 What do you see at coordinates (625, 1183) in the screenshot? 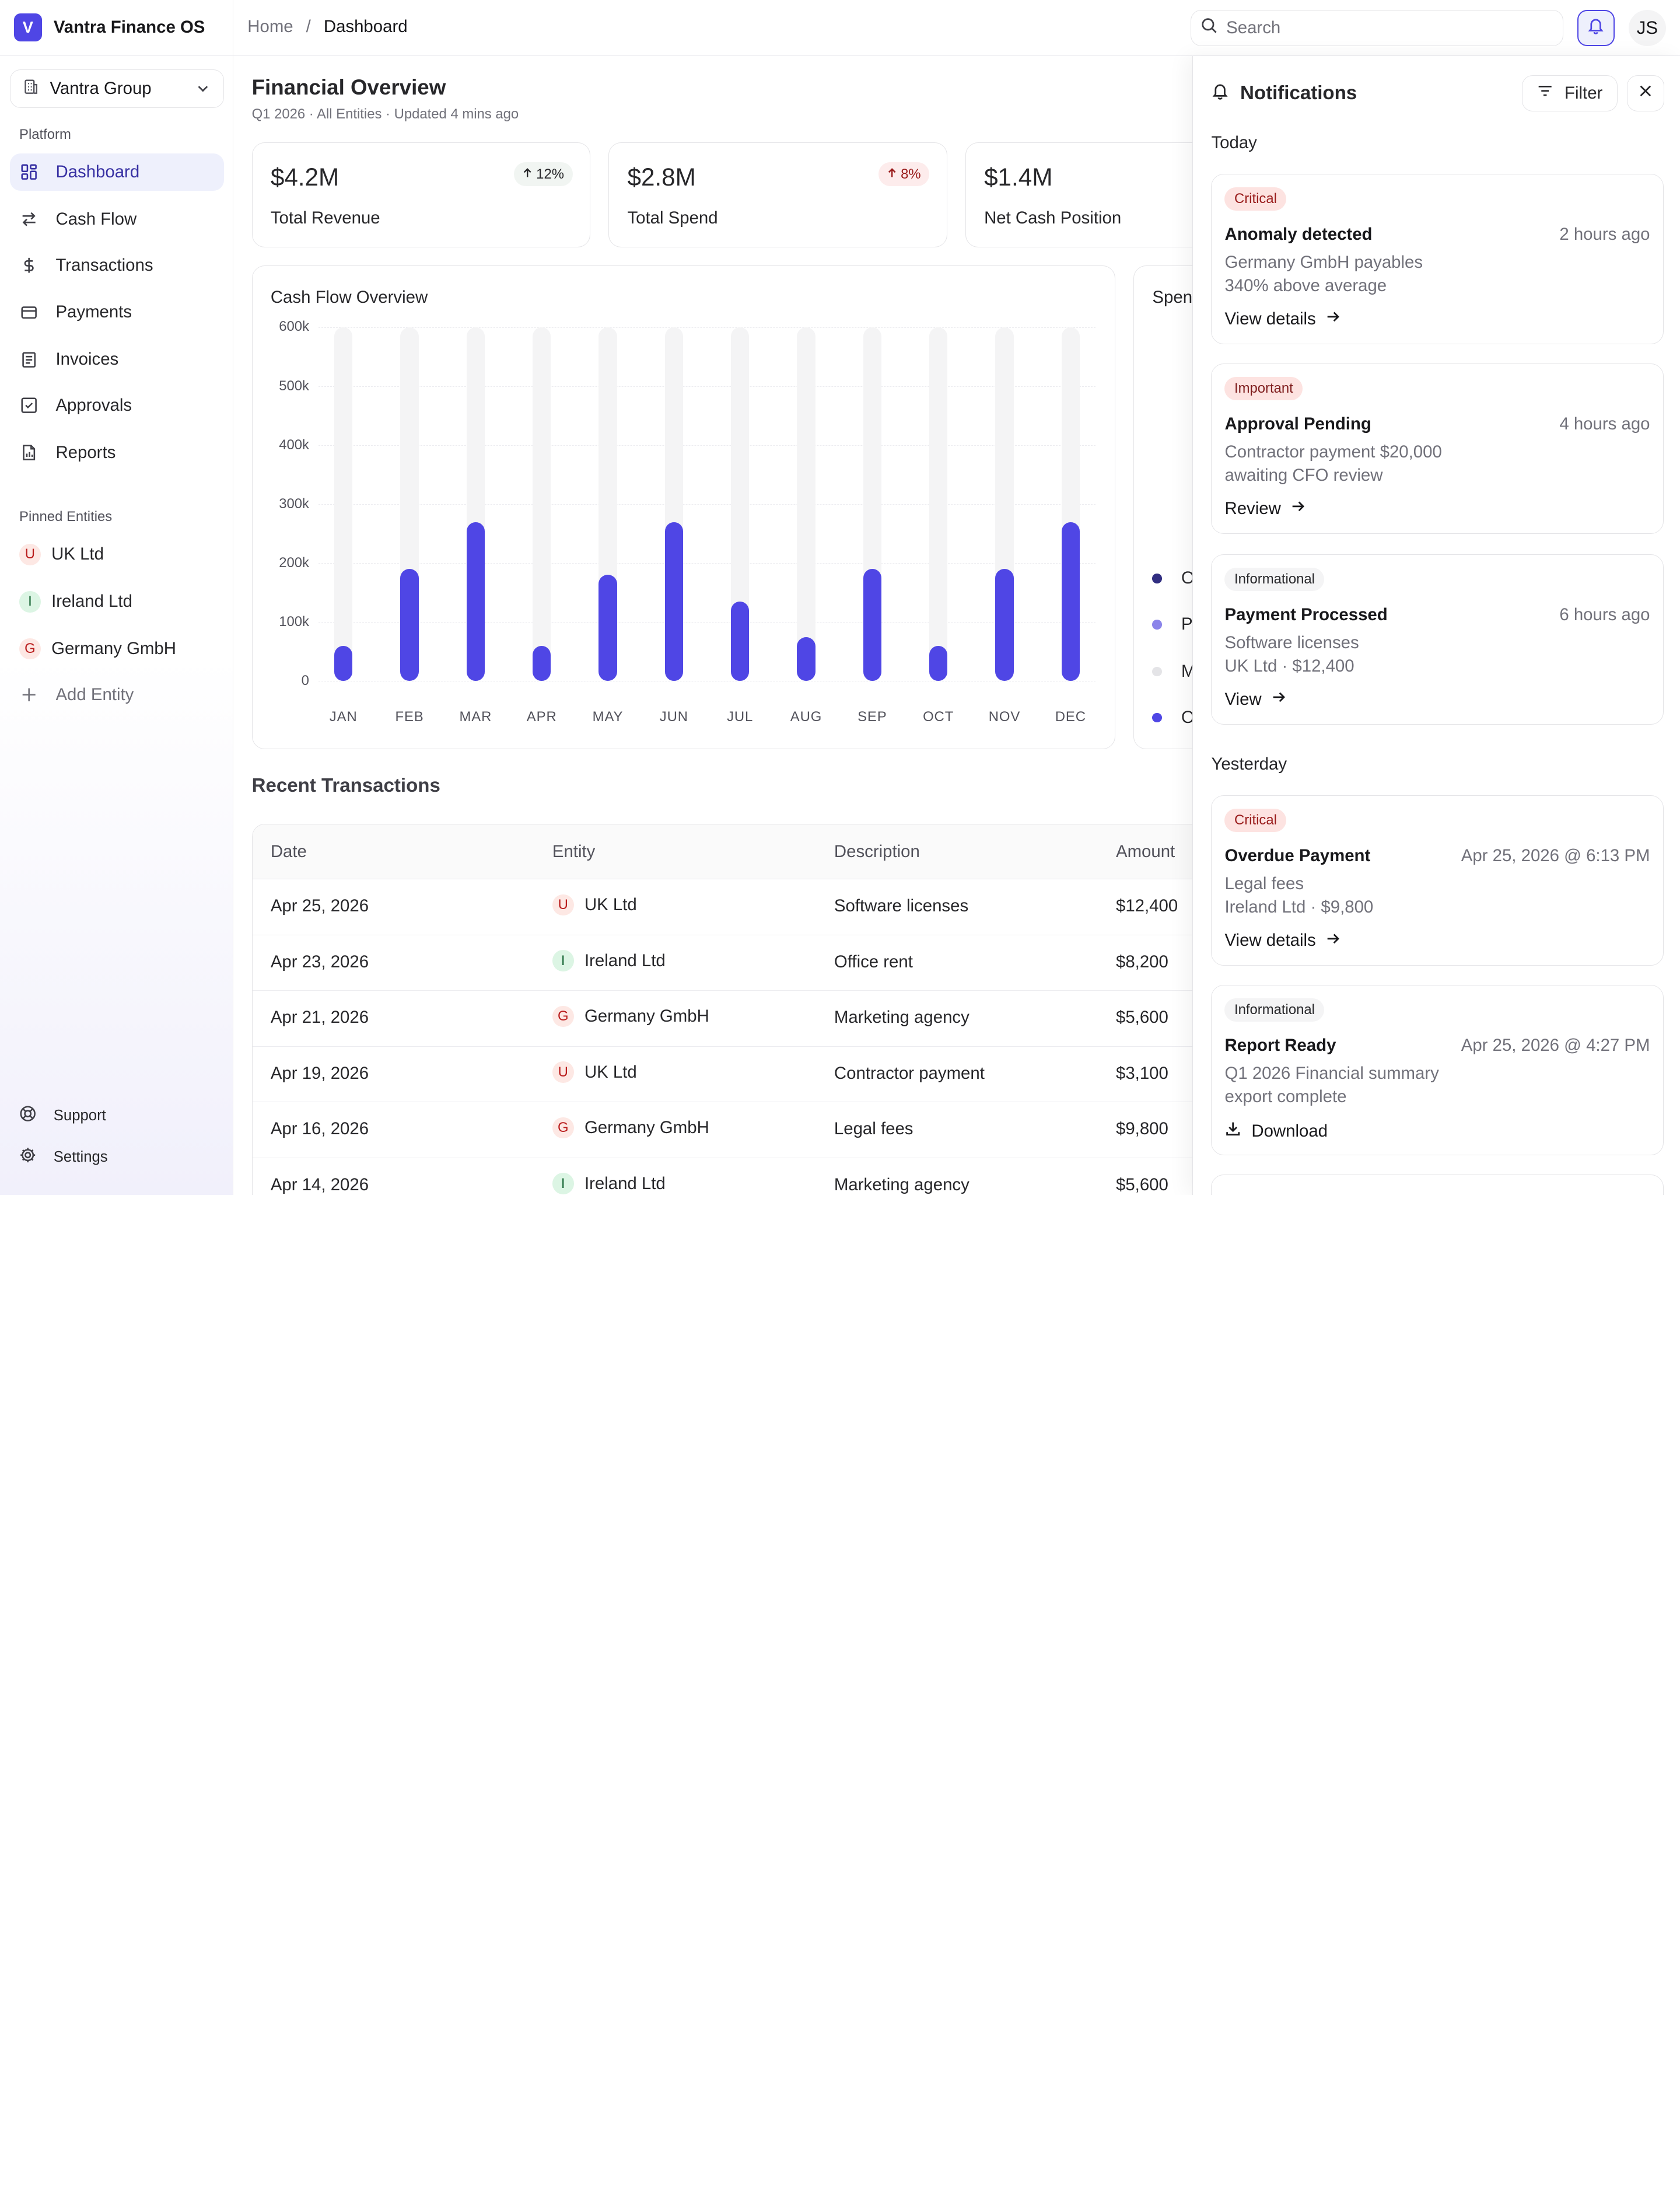
I see `entity-name: Ireland Ltd` at bounding box center [625, 1183].